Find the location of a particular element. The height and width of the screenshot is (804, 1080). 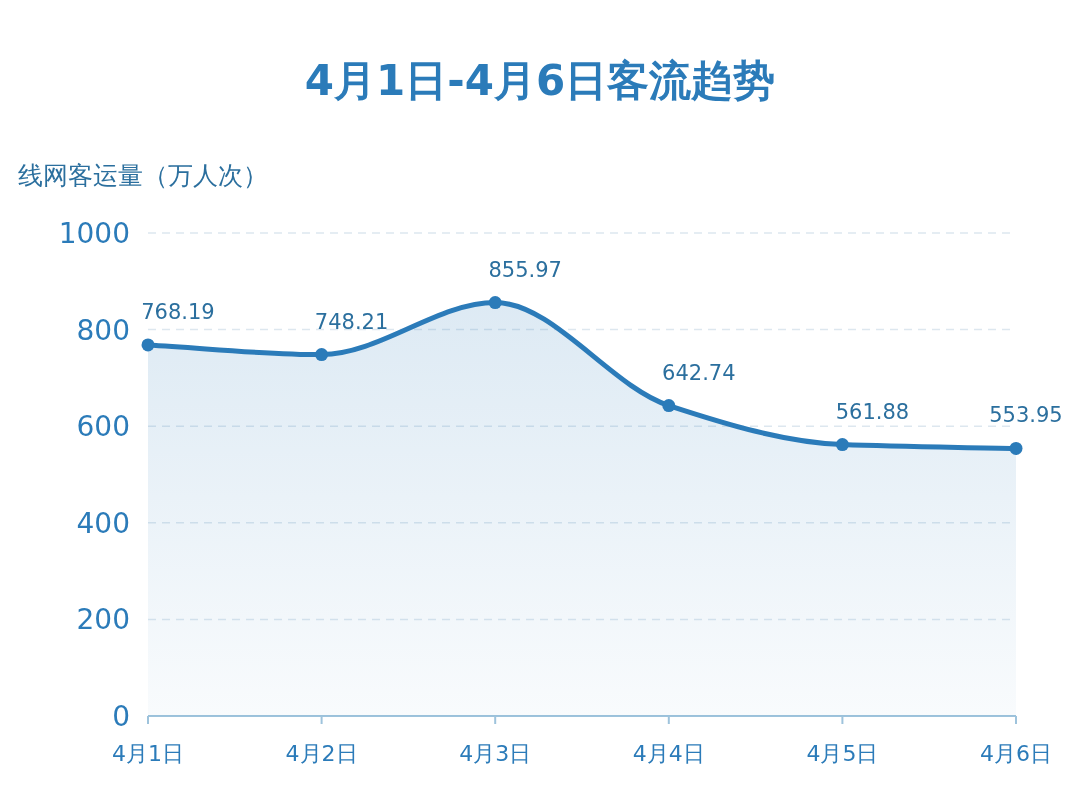

chart-title: 4月1日-4月6日客流趋势 is located at coordinates (540, 80).